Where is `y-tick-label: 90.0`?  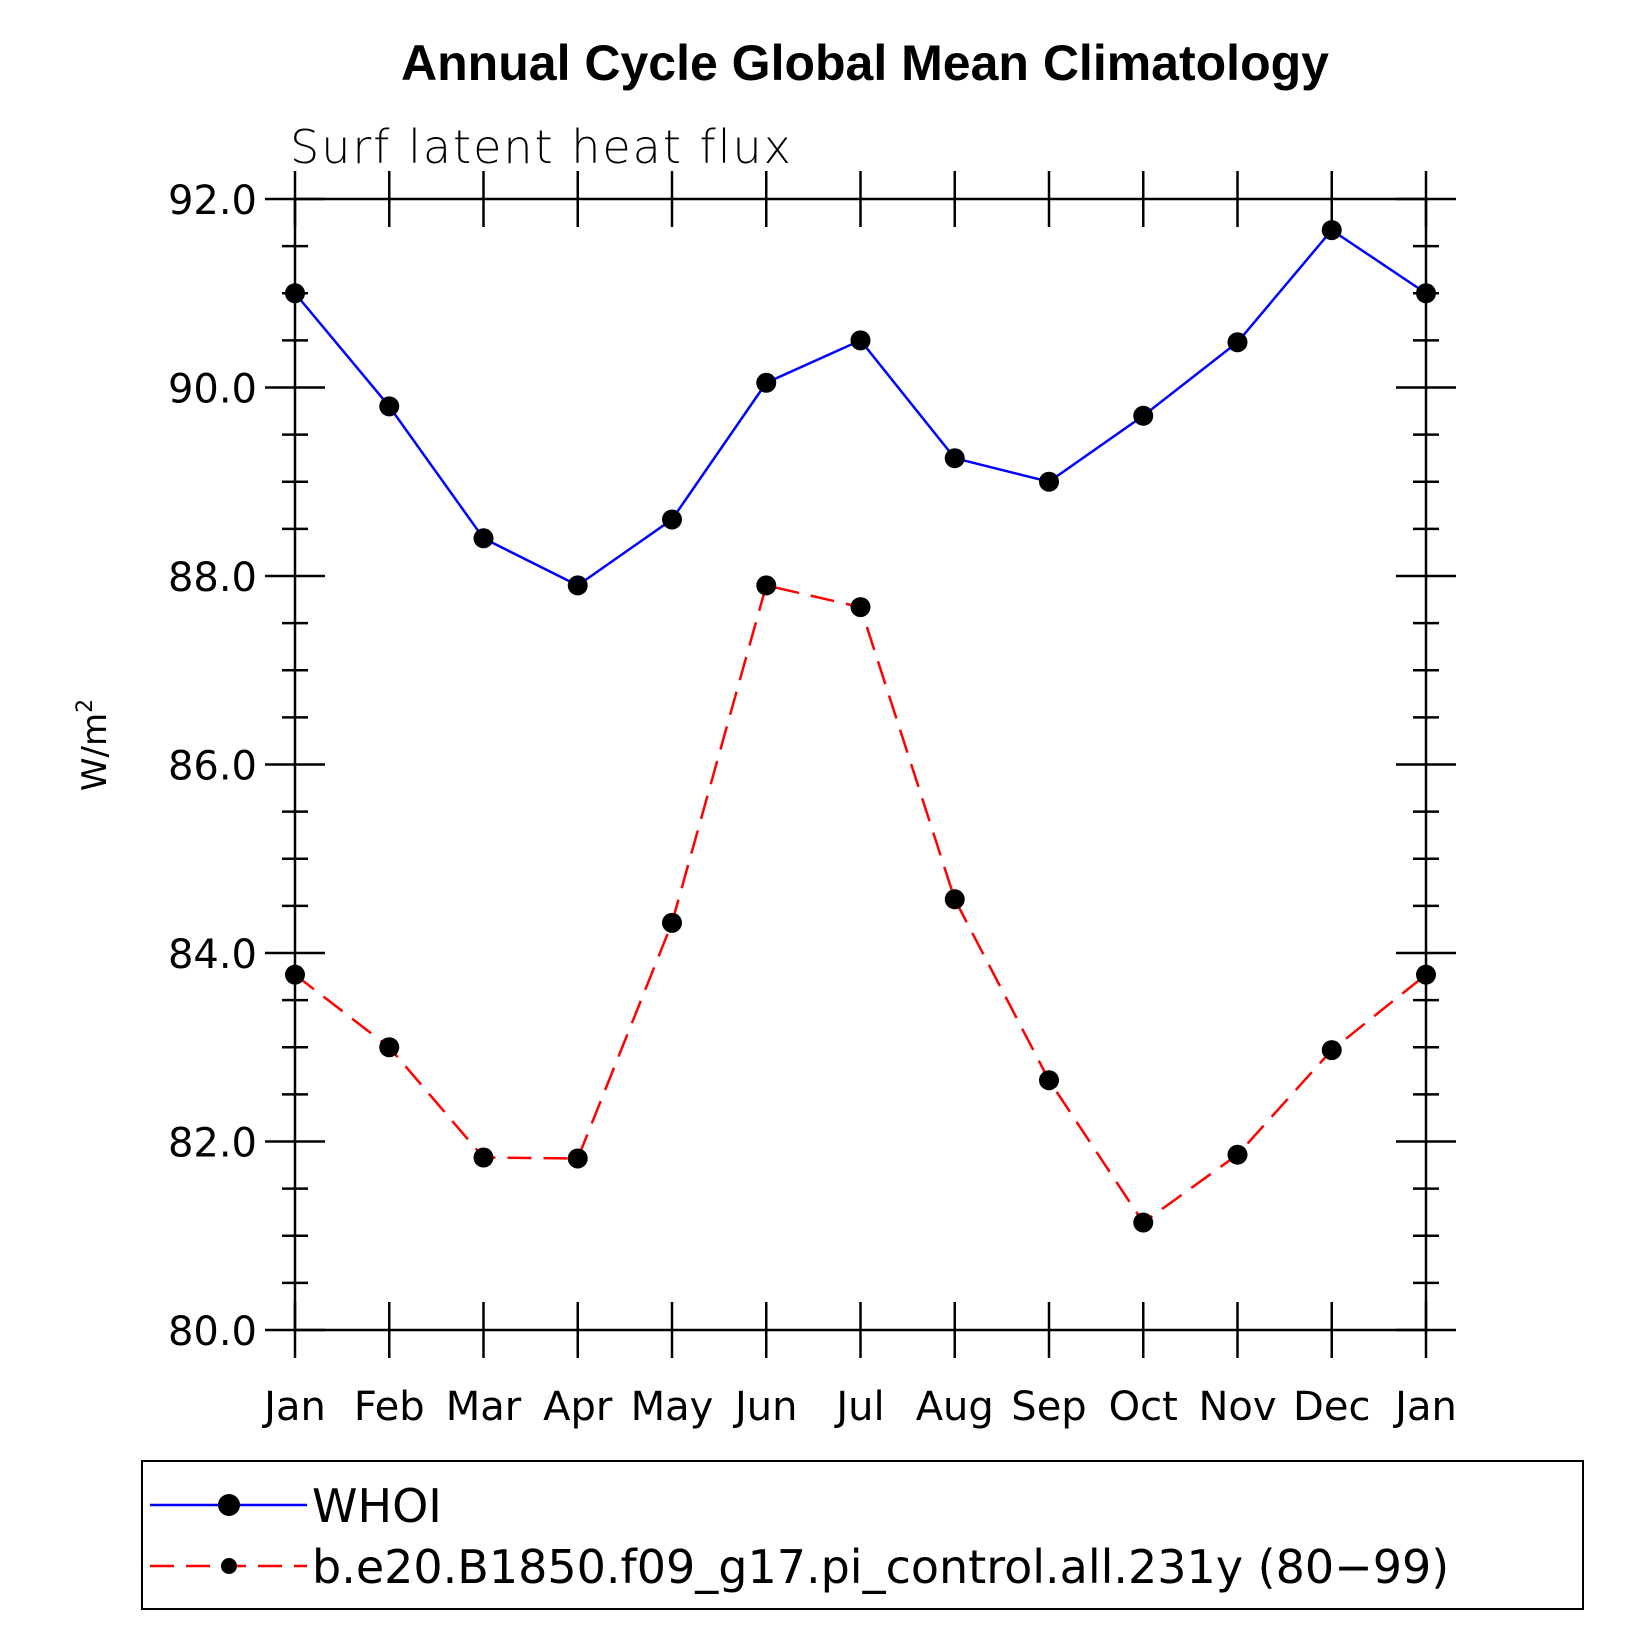 y-tick-label: 90.0 is located at coordinates (212, 390).